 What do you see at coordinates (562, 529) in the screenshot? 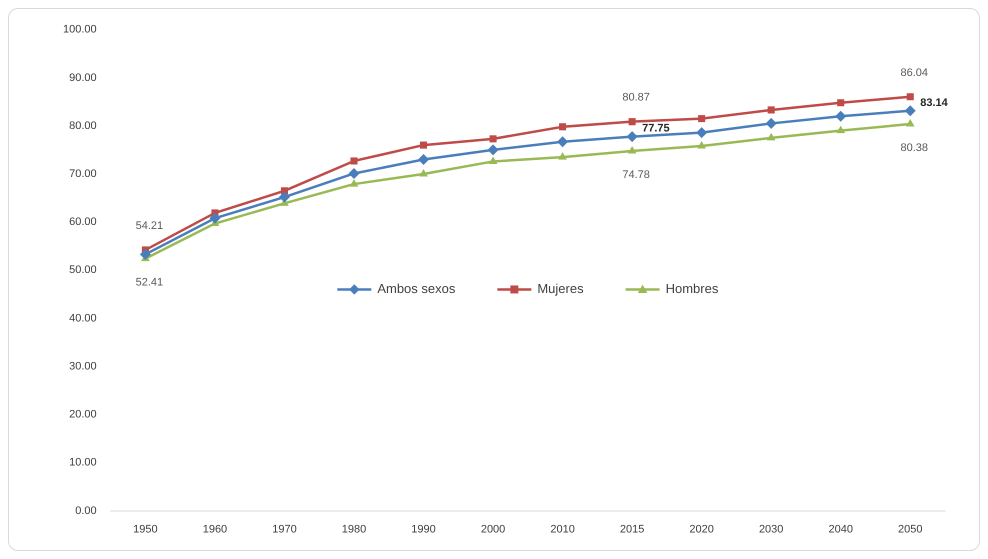
I see `x-tick-label: 2010` at bounding box center [562, 529].